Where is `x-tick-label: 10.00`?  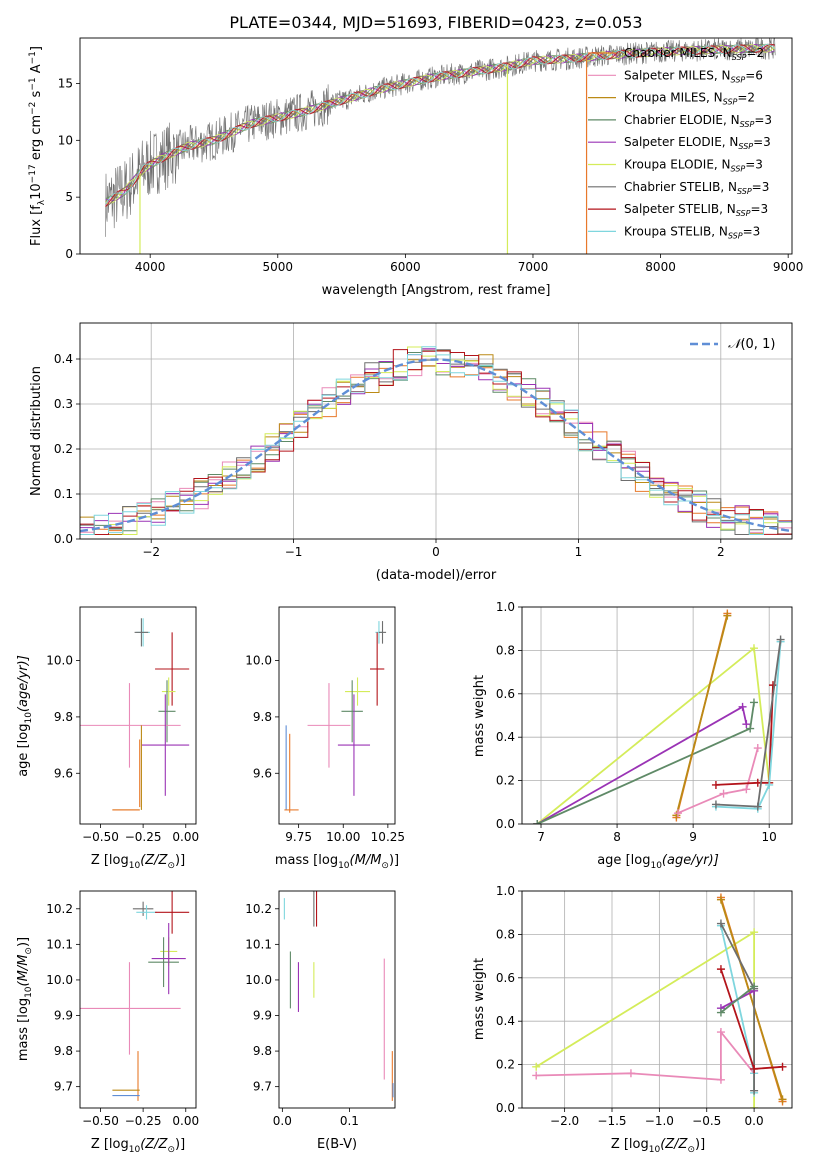
x-tick-label: 10.00 is located at coordinates (343, 837).